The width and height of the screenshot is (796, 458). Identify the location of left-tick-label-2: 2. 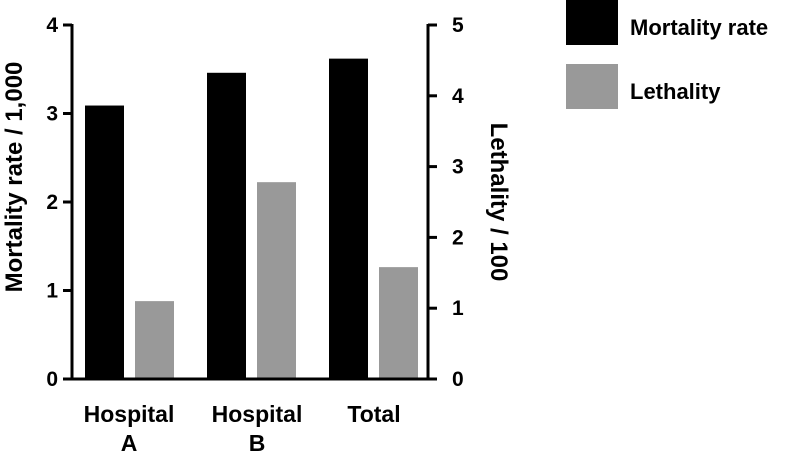
(52, 202).